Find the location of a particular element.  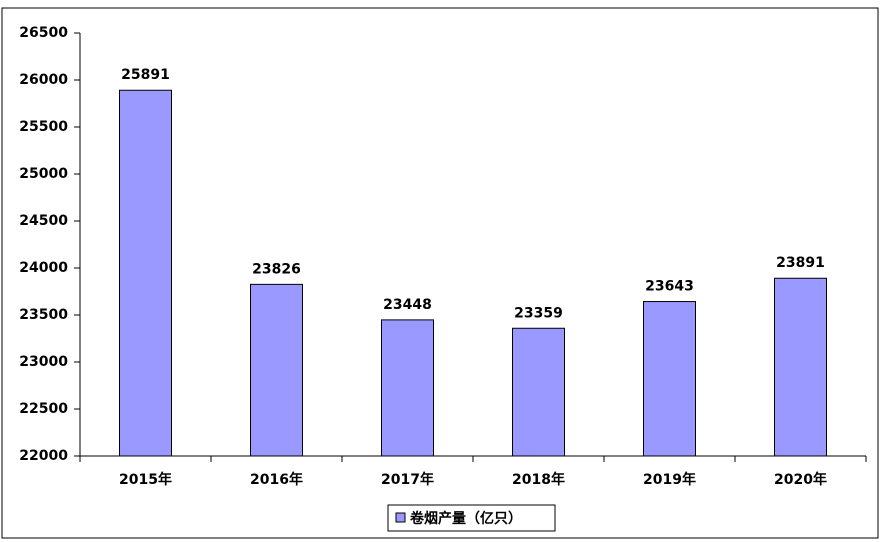

x-tick-label: 2019年 is located at coordinates (669, 479).